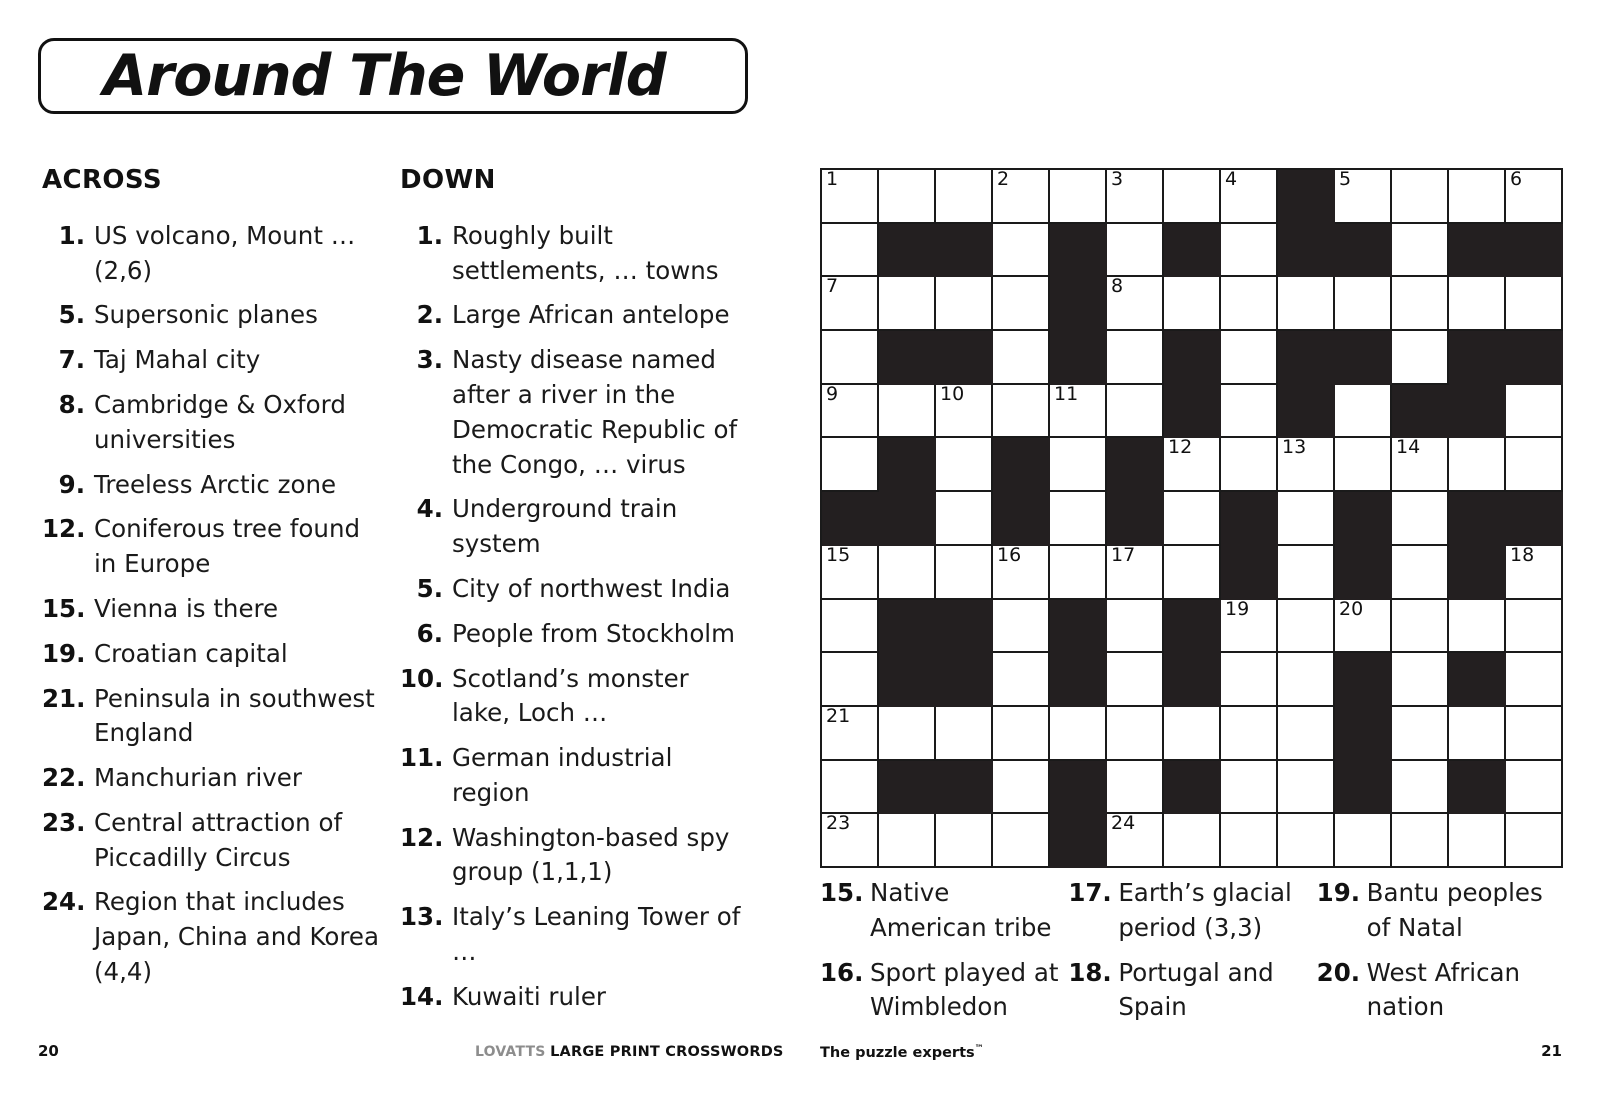 Image resolution: width=1600 pixels, height=1100 pixels. What do you see at coordinates (850, 304) in the screenshot?
I see `grid-letter-cell: 7` at bounding box center [850, 304].